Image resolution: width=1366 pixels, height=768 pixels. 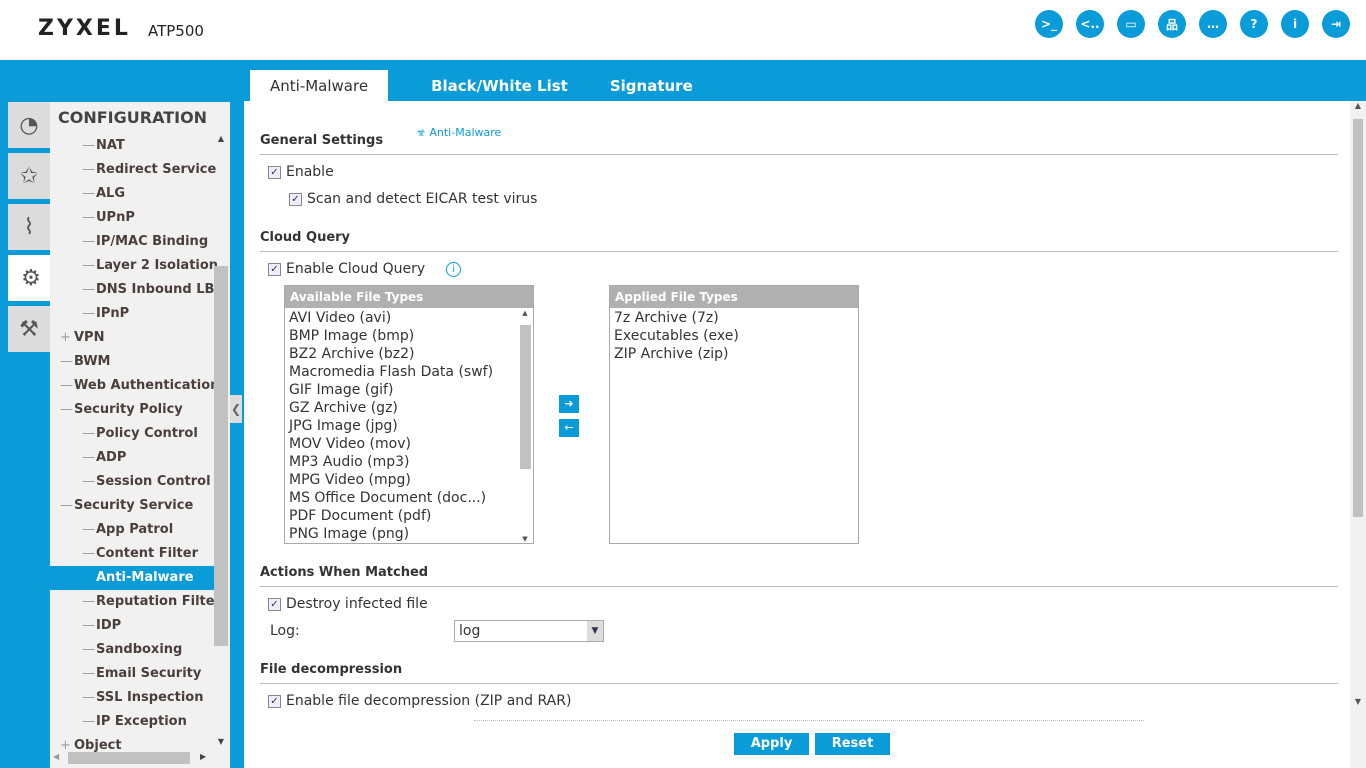 What do you see at coordinates (236, 409) in the screenshot?
I see `collapse-nav-button: ❮` at bounding box center [236, 409].